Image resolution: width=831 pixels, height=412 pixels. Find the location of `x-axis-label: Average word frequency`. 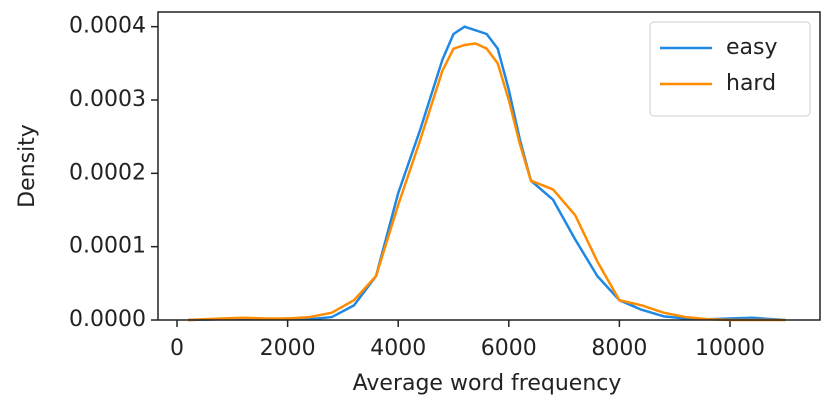

x-axis-label: Average word frequency is located at coordinates (487, 383).